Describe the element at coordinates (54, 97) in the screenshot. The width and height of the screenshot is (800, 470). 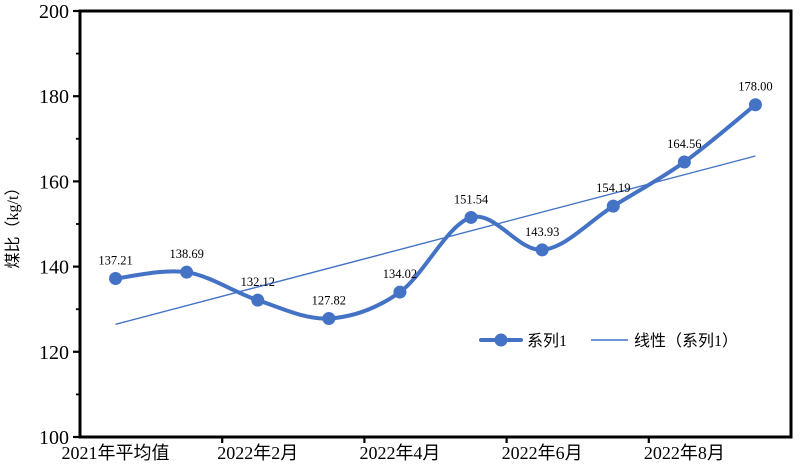
I see `y-tick-label: 180` at that location.